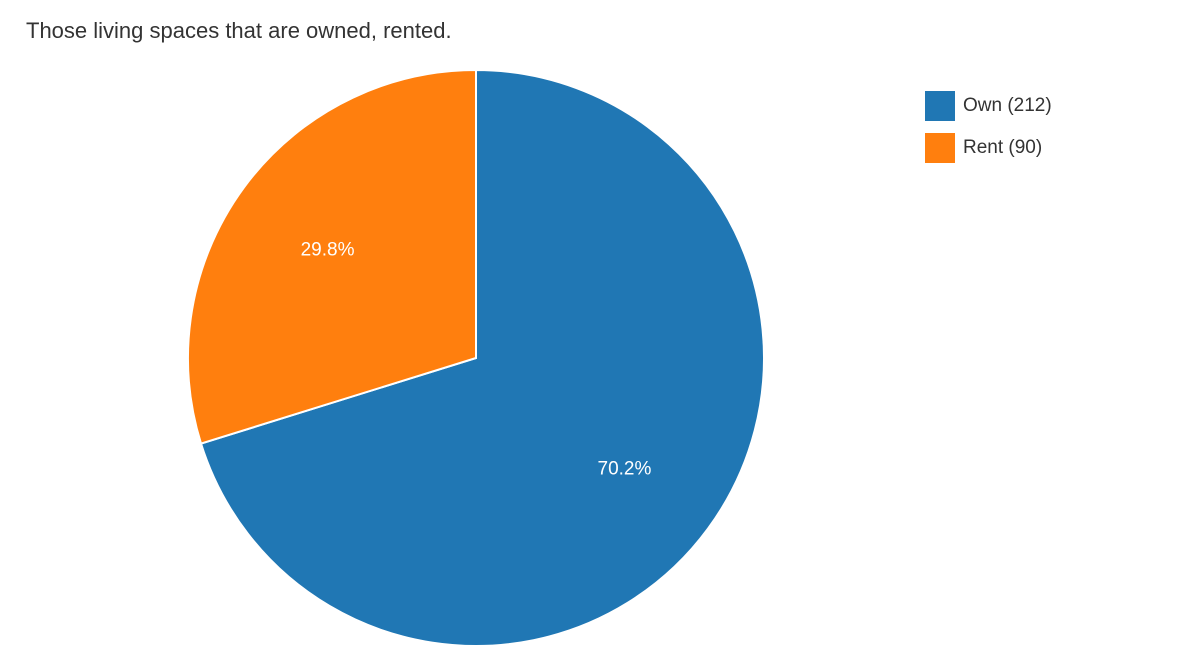 The height and width of the screenshot is (669, 1184). I want to click on legend-swatch-own, so click(940, 106).